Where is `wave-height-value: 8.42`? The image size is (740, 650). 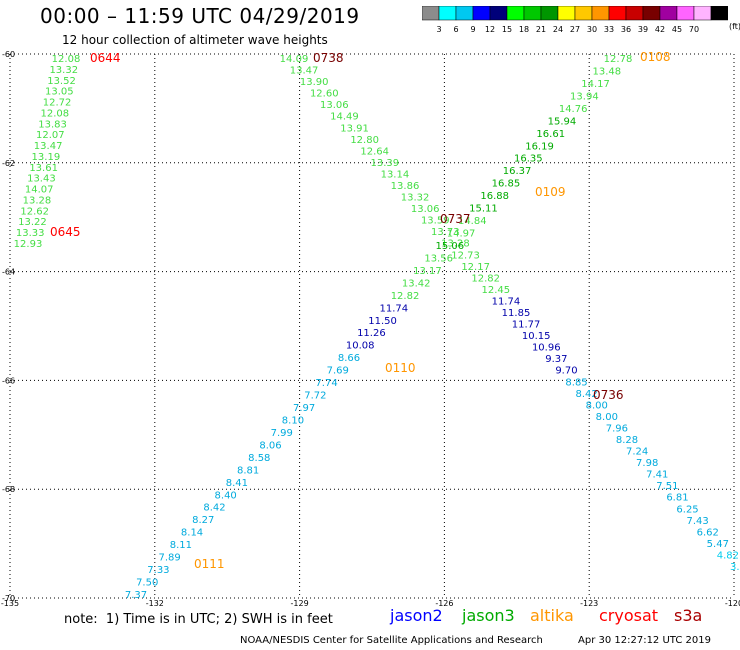
wave-height-value: 8.42 is located at coordinates (587, 394).